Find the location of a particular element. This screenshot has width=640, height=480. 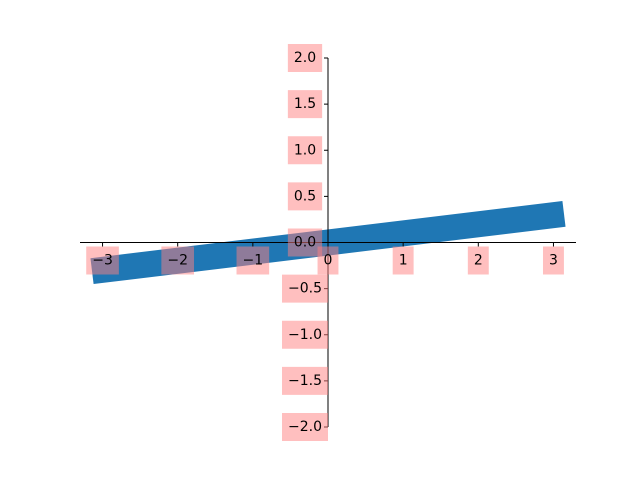

y-tick-label-text: 2.0 is located at coordinates (305, 58).